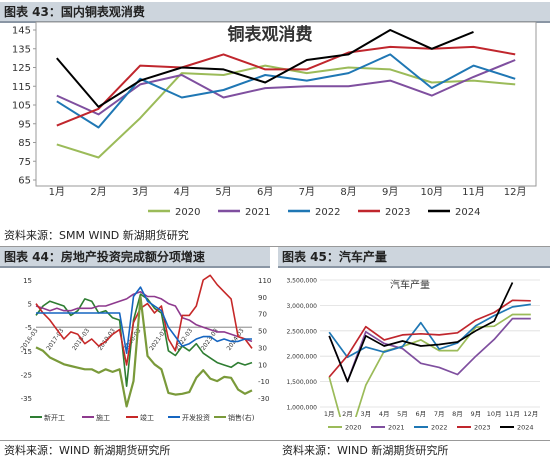 This screenshot has width=550, height=462. I want to click on series-line-竣工, so click(144, 320).